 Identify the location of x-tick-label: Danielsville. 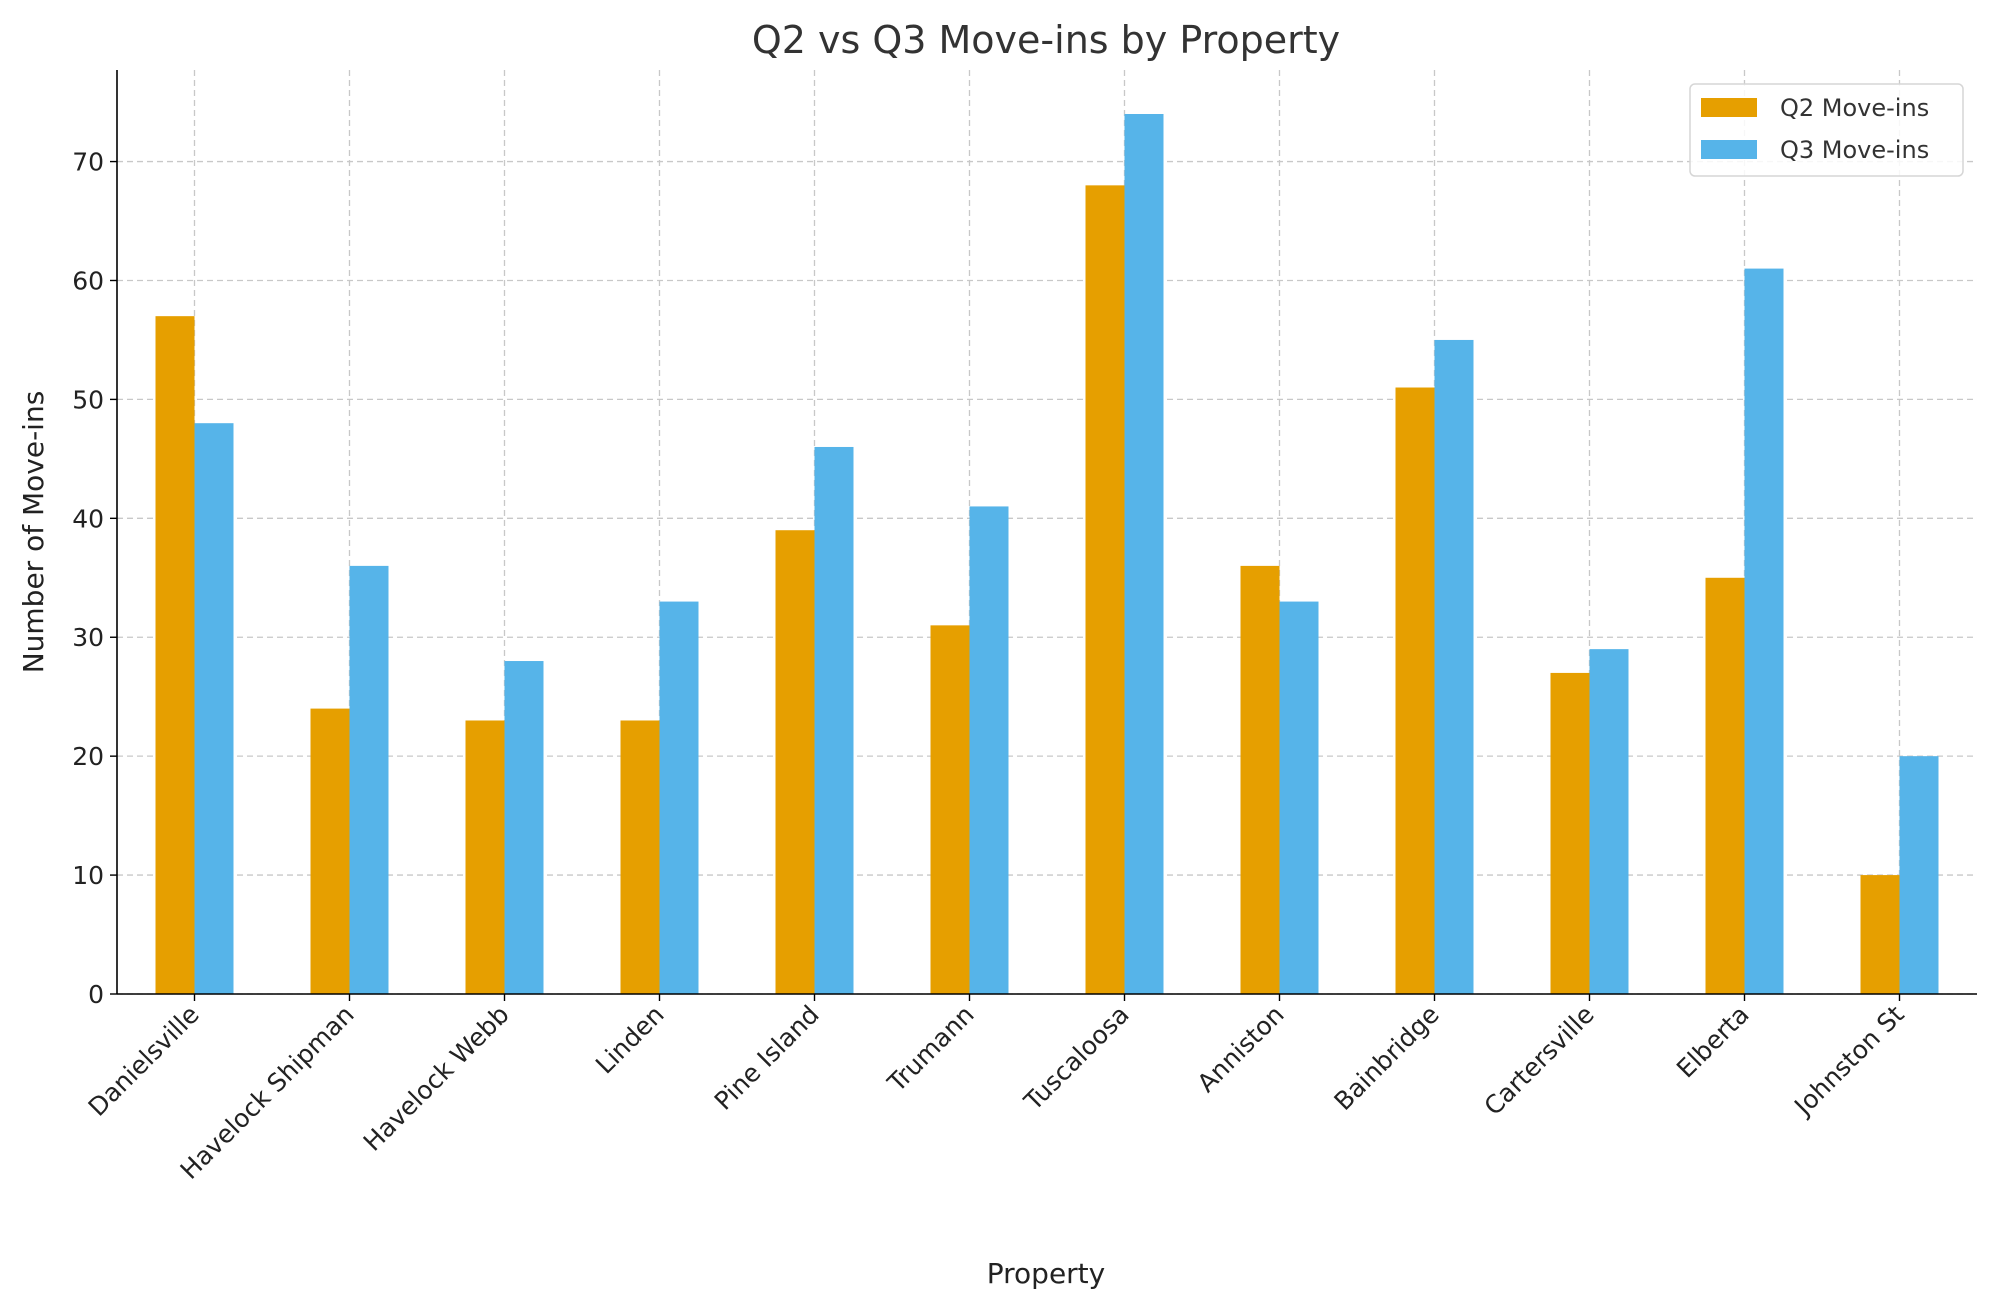
(144, 1061).